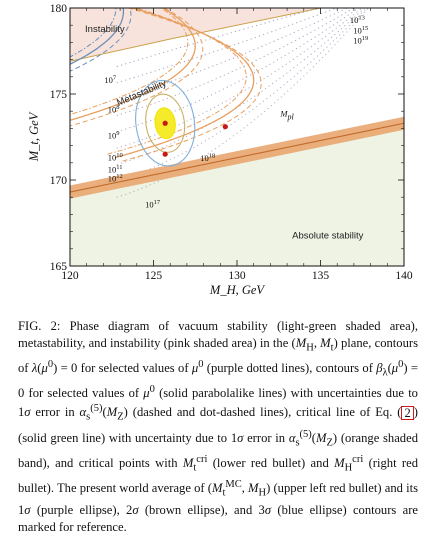  What do you see at coordinates (39, 326) in the screenshot?
I see `caption-figure-number: FIG. 2:` at bounding box center [39, 326].